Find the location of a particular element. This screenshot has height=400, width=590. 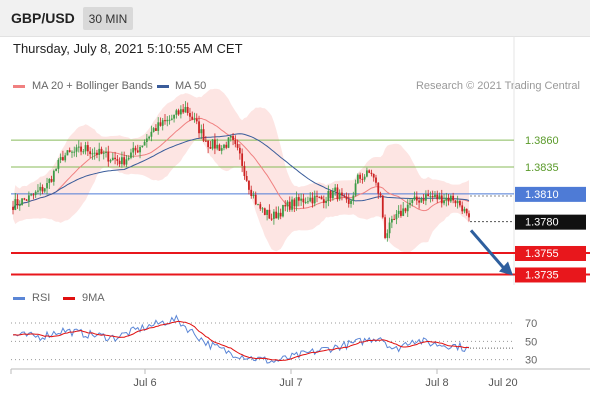

timeframe-button: 30 MIN is located at coordinates (108, 18).